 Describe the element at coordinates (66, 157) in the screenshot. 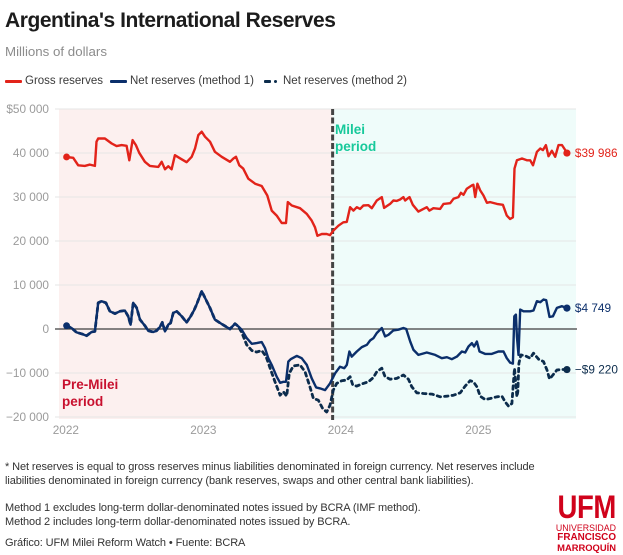

I see `start-point-gross-reserves` at that location.